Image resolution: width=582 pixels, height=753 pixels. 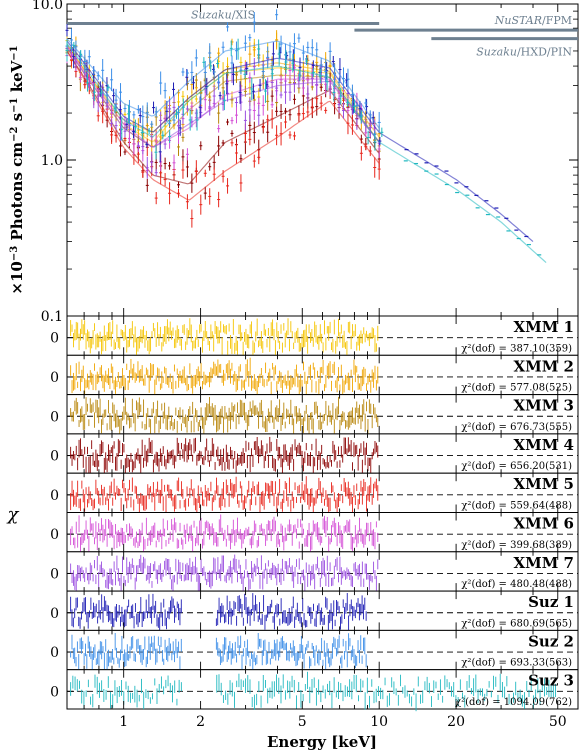 I want to click on residual-panel-name: XMM 5, so click(x=543, y=484).